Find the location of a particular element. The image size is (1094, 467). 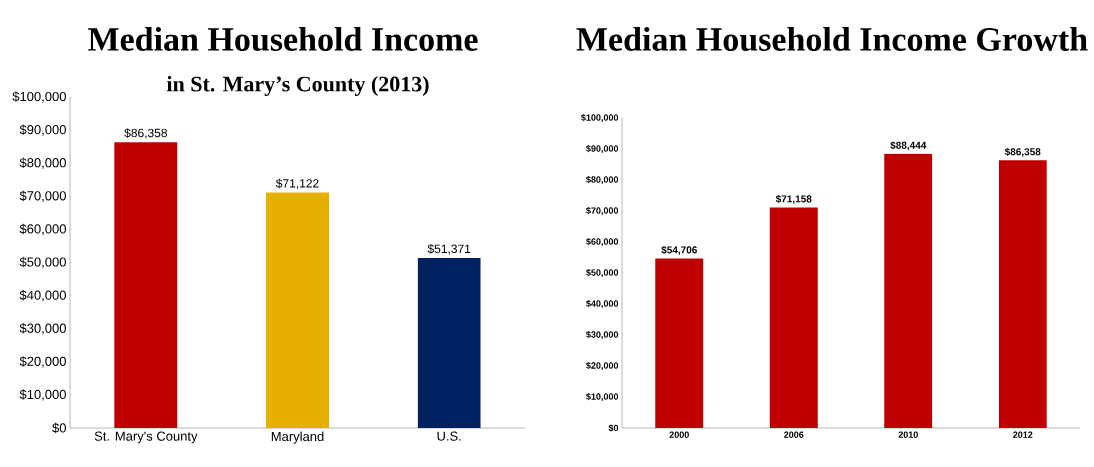

x-tick-label: 2010 is located at coordinates (908, 434).